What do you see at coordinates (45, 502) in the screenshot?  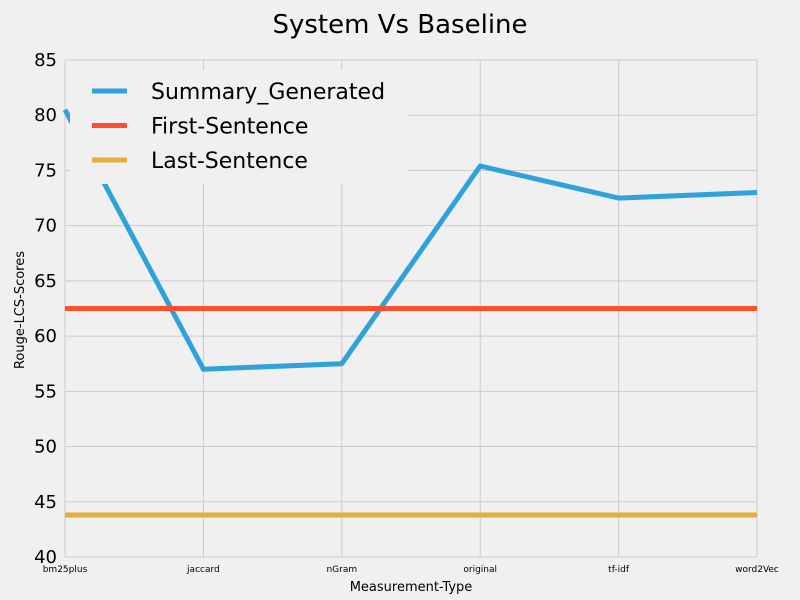 I see `y-tick-label: 45` at bounding box center [45, 502].